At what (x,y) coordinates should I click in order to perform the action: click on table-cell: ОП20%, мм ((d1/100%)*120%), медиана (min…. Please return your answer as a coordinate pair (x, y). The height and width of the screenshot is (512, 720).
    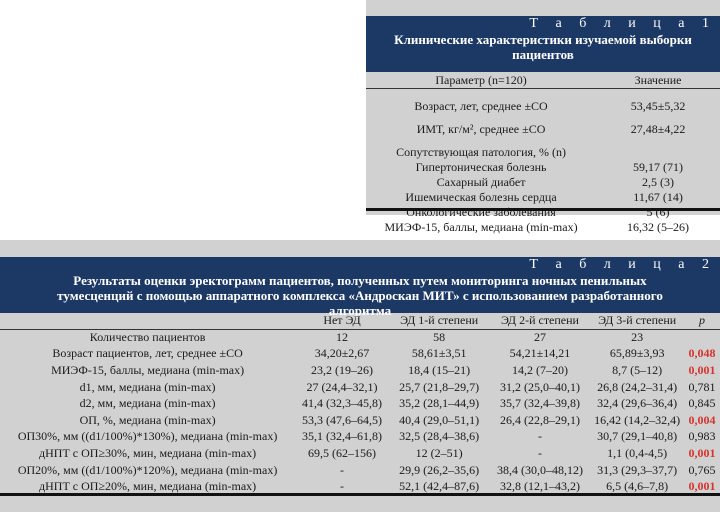
    Looking at the image, I should click on (147, 469).